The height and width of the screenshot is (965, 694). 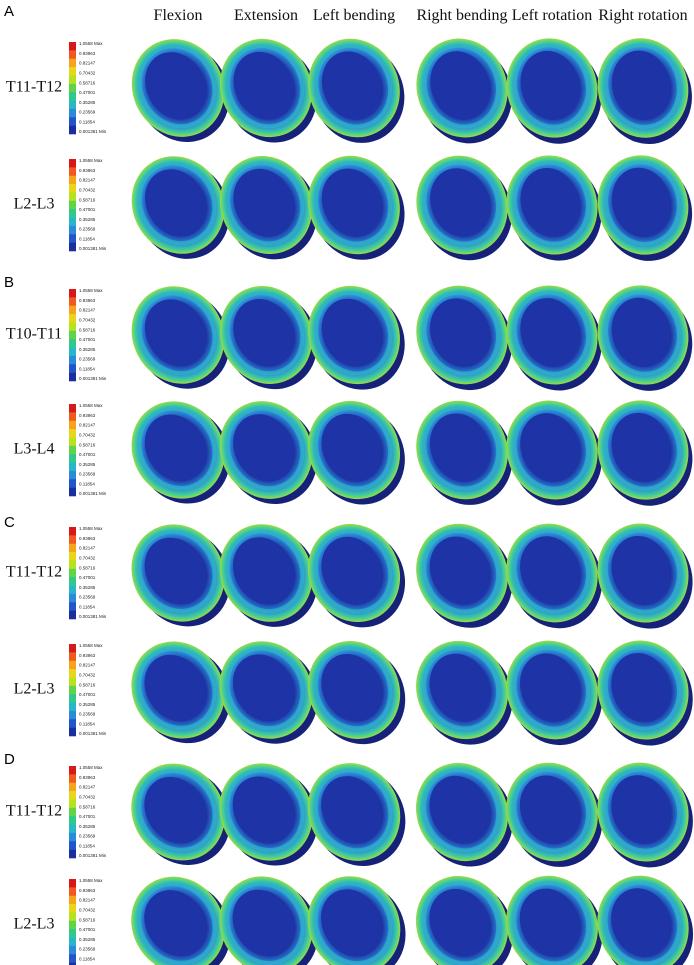 I want to click on legend-label: 0.47001, so click(x=87, y=694).